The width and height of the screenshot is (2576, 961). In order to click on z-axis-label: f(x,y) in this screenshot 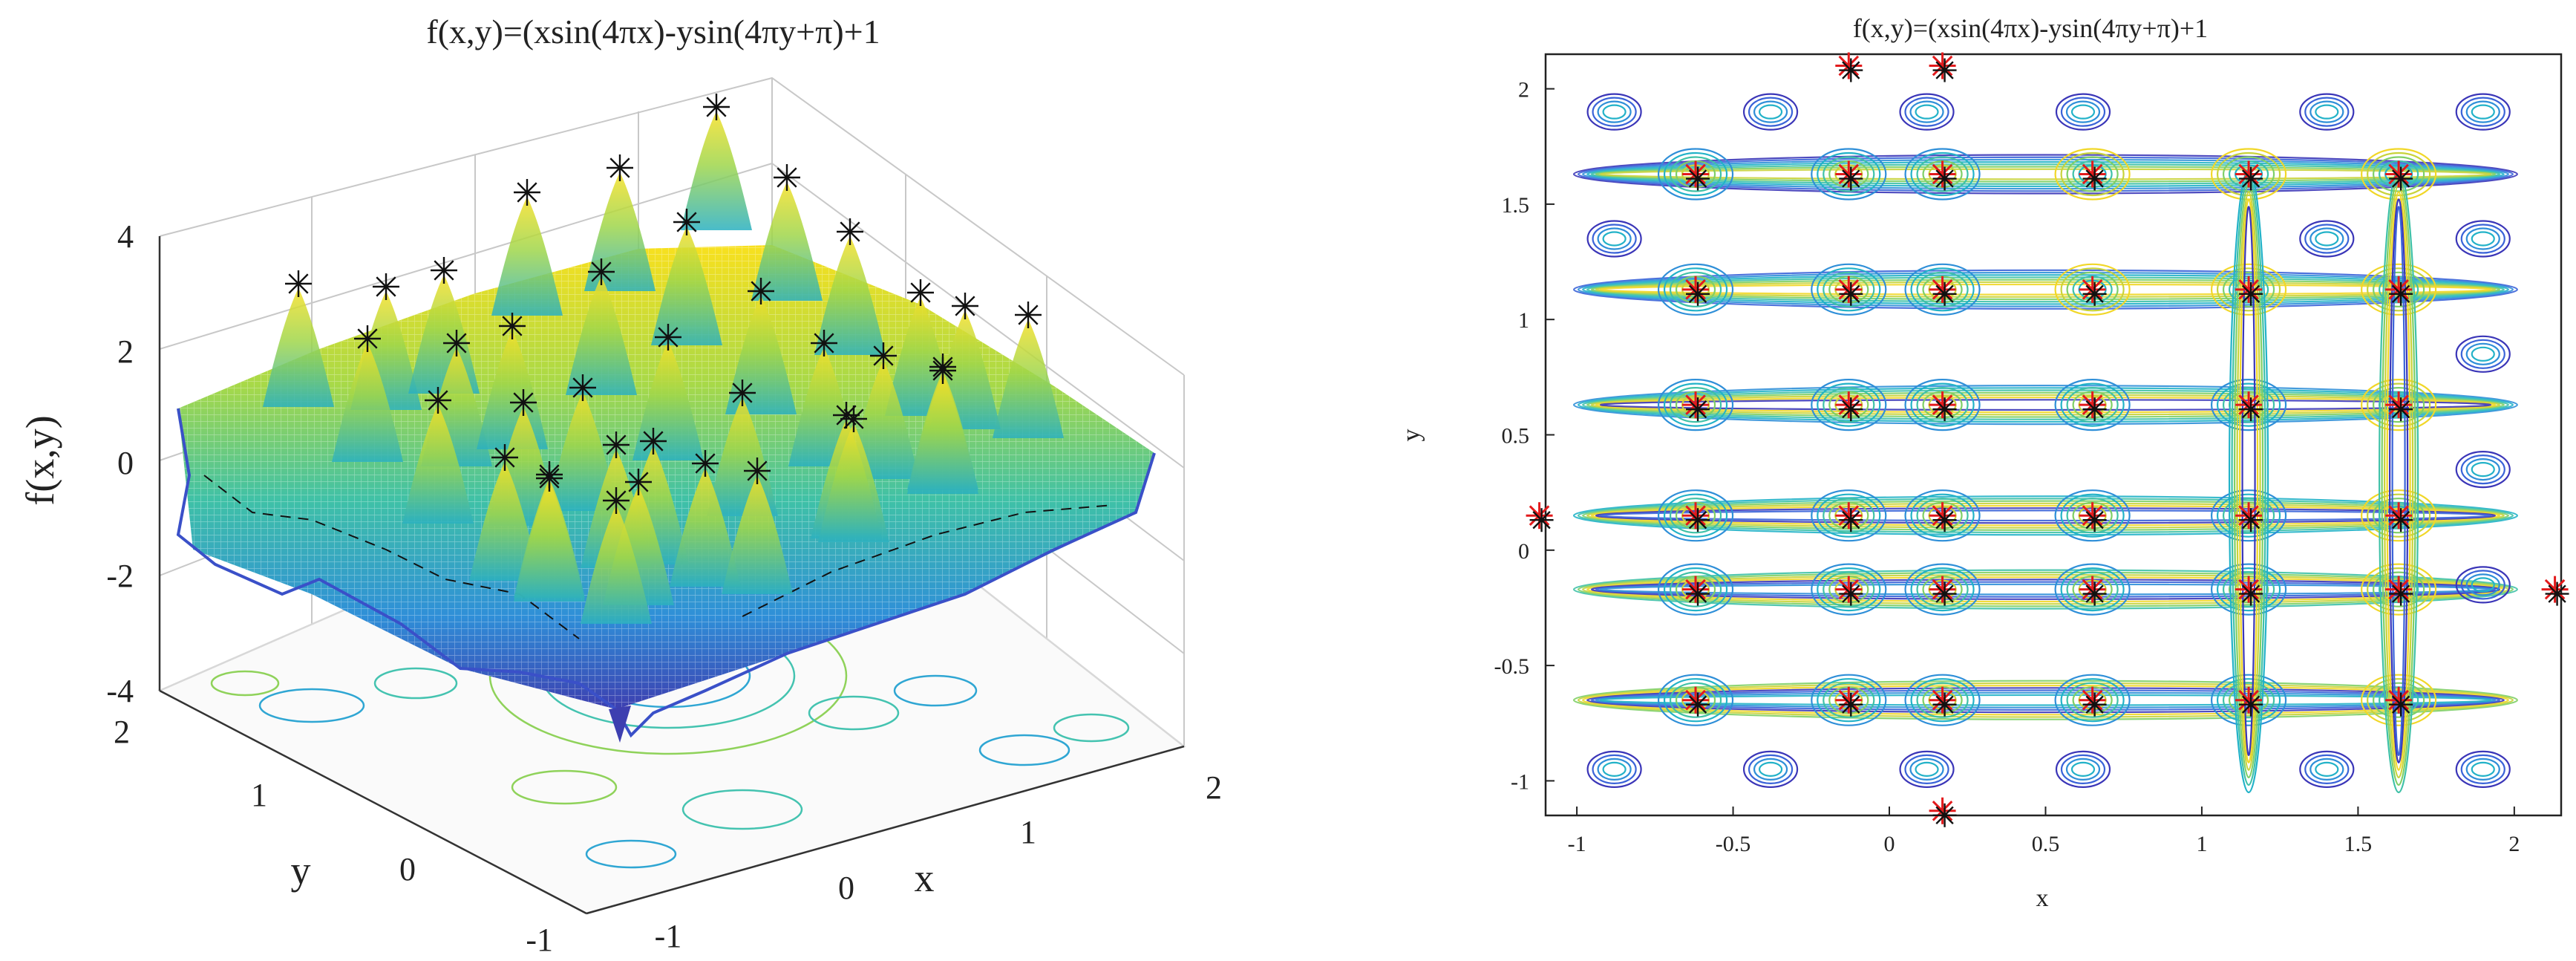, I will do `click(40, 460)`.